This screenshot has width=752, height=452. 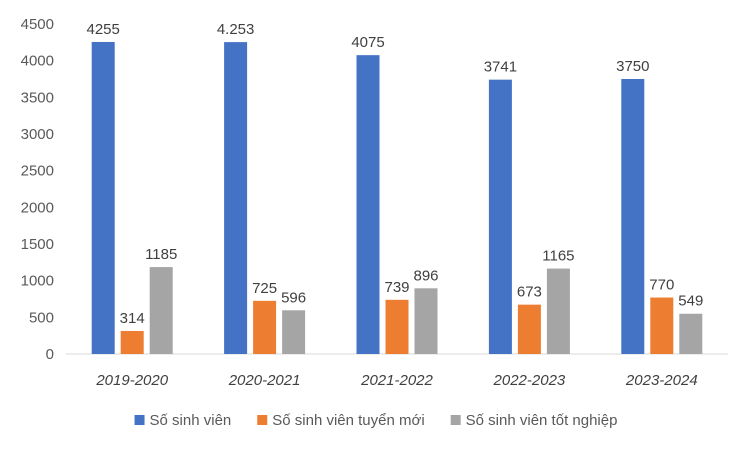 What do you see at coordinates (632, 66) in the screenshot?
I see `data-label: 3750` at bounding box center [632, 66].